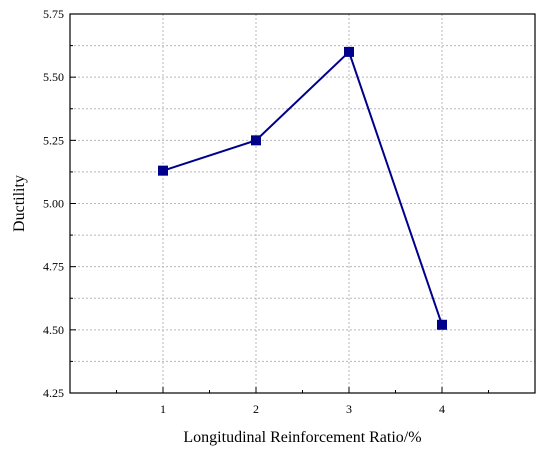 The height and width of the screenshot is (454, 550). What do you see at coordinates (53, 140) in the screenshot?
I see `y-tick-label: 5.25` at bounding box center [53, 140].